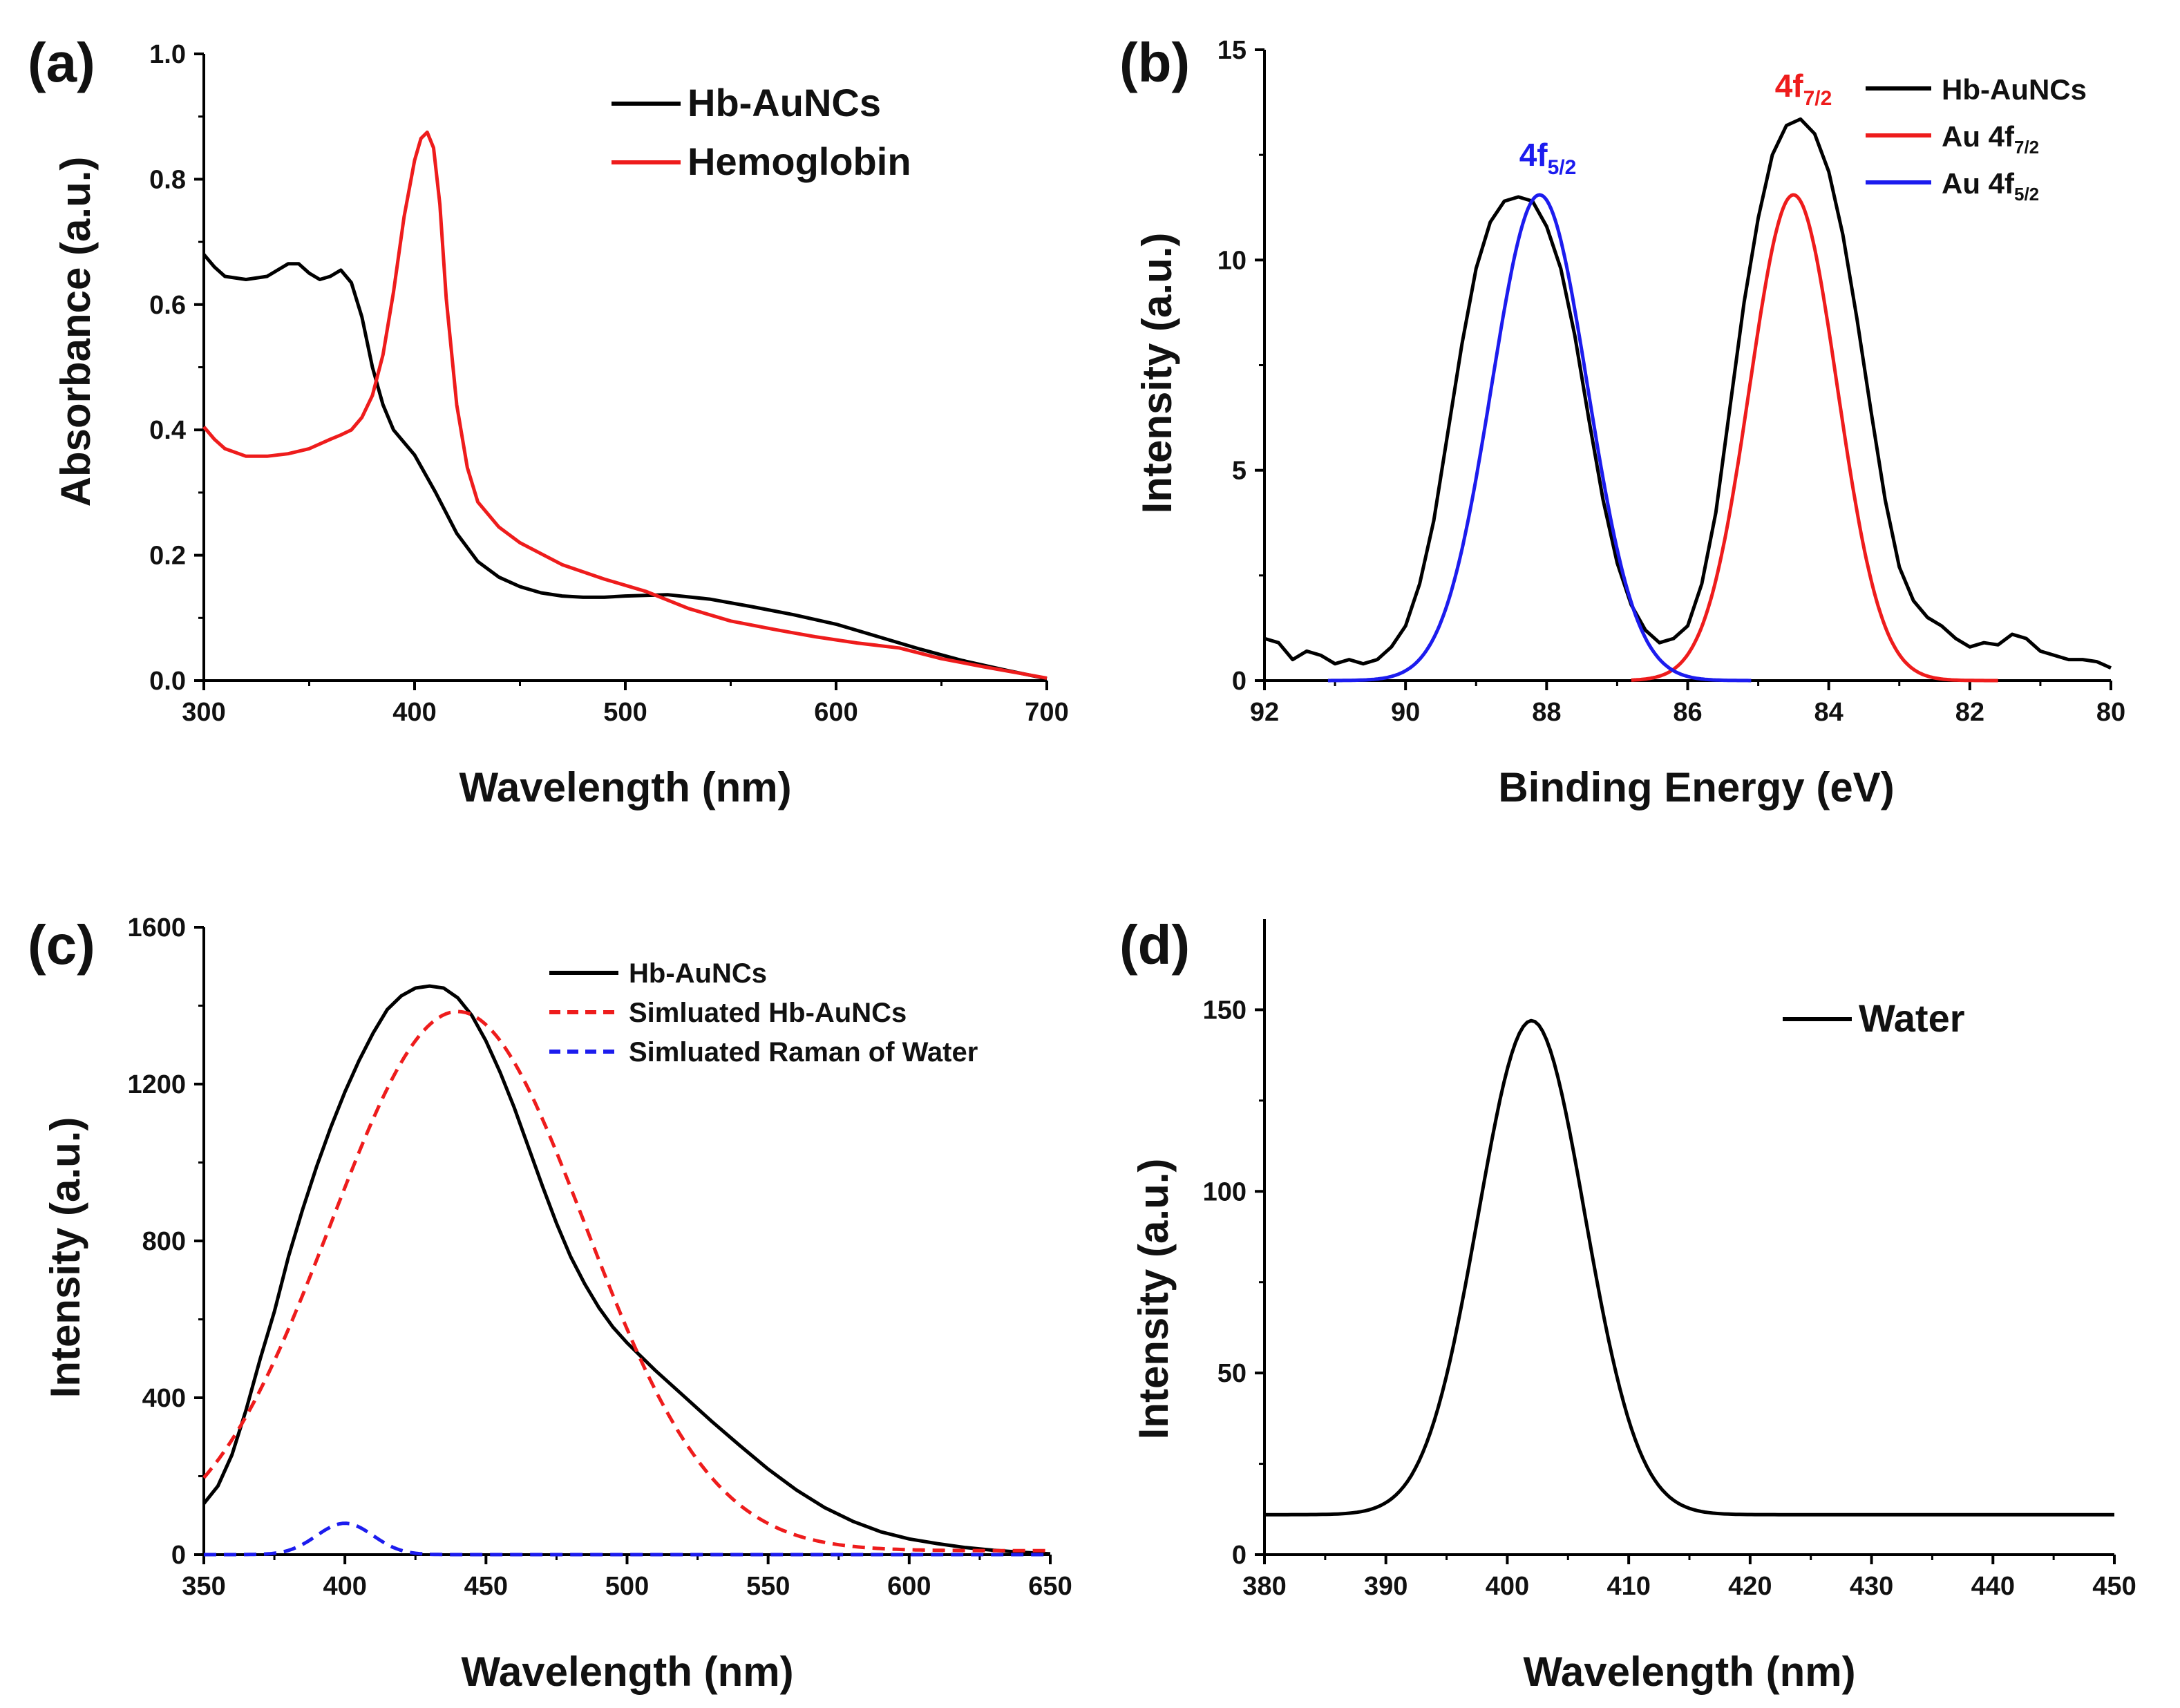 This screenshot has width=2180, height=1708. Describe the element at coordinates (1239, 471) in the screenshot. I see `panel-b-y-tick-label: 5` at that location.